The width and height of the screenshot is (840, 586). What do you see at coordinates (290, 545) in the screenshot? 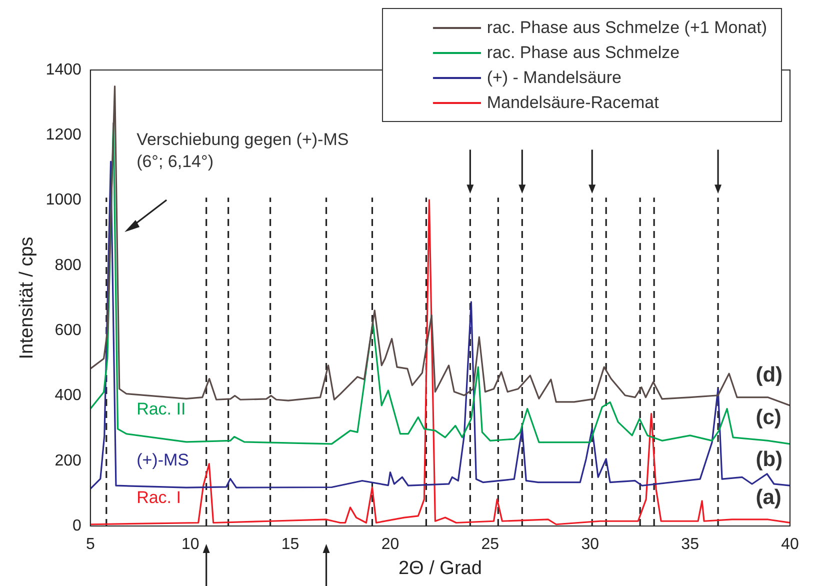
I see `x-tick-label: 15` at bounding box center [290, 545].